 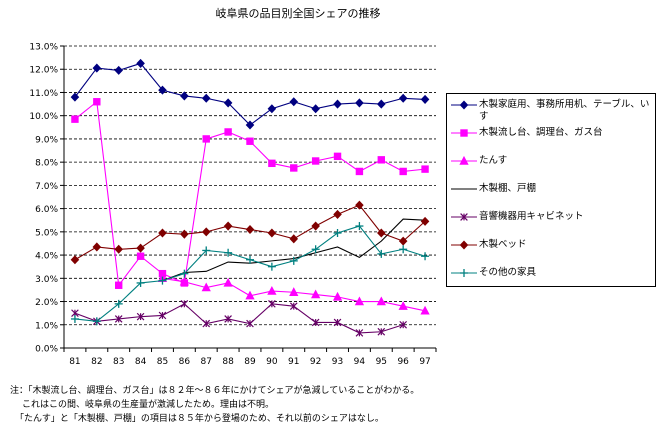 What do you see at coordinates (148, 405) in the screenshot?
I see `note-line-2: これはこの間、岐阜県の生産量が激減したため。理由は不明。` at bounding box center [148, 405].